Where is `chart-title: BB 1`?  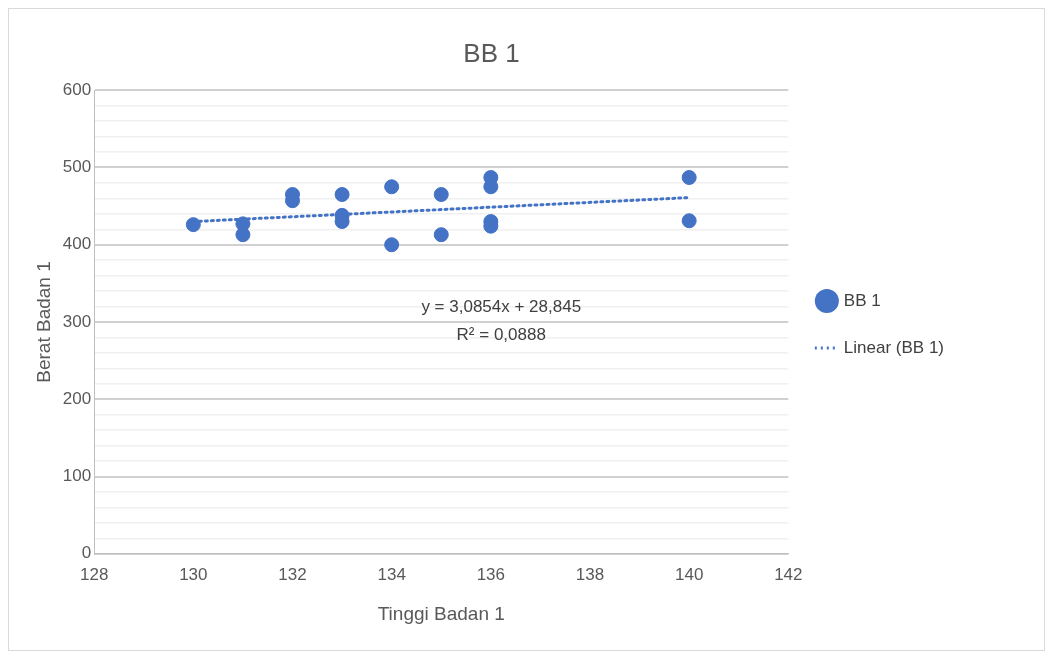 chart-title: BB 1 is located at coordinates (491, 52).